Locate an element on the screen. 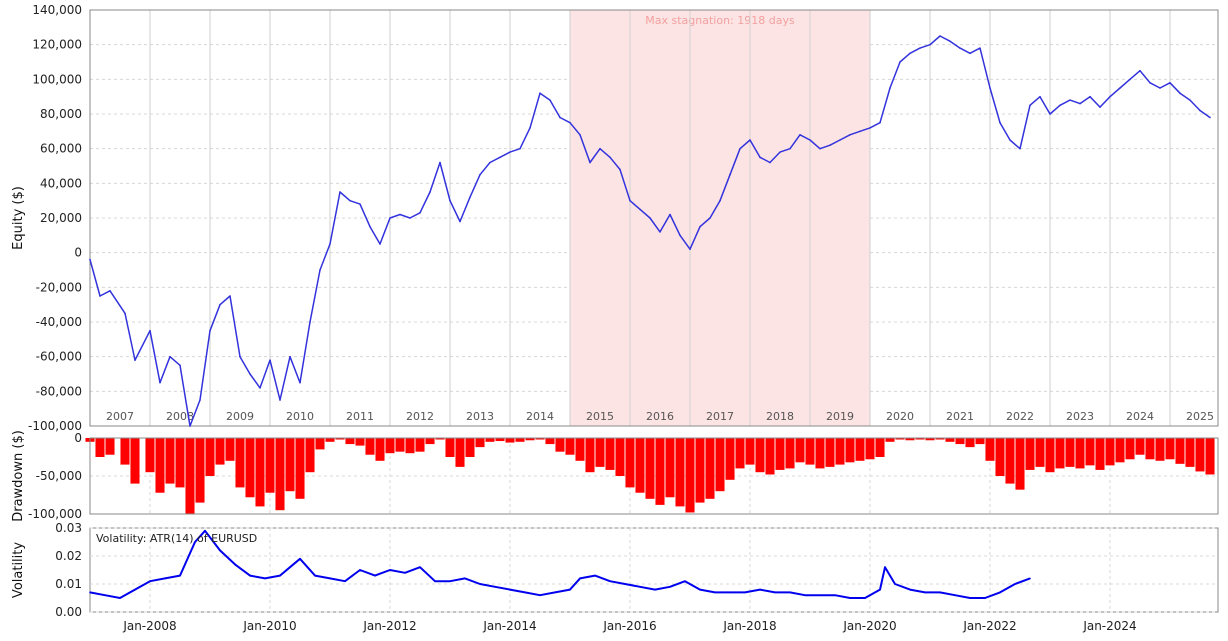 This screenshot has width=1228, height=641. year-label: 2018 is located at coordinates (780, 416).